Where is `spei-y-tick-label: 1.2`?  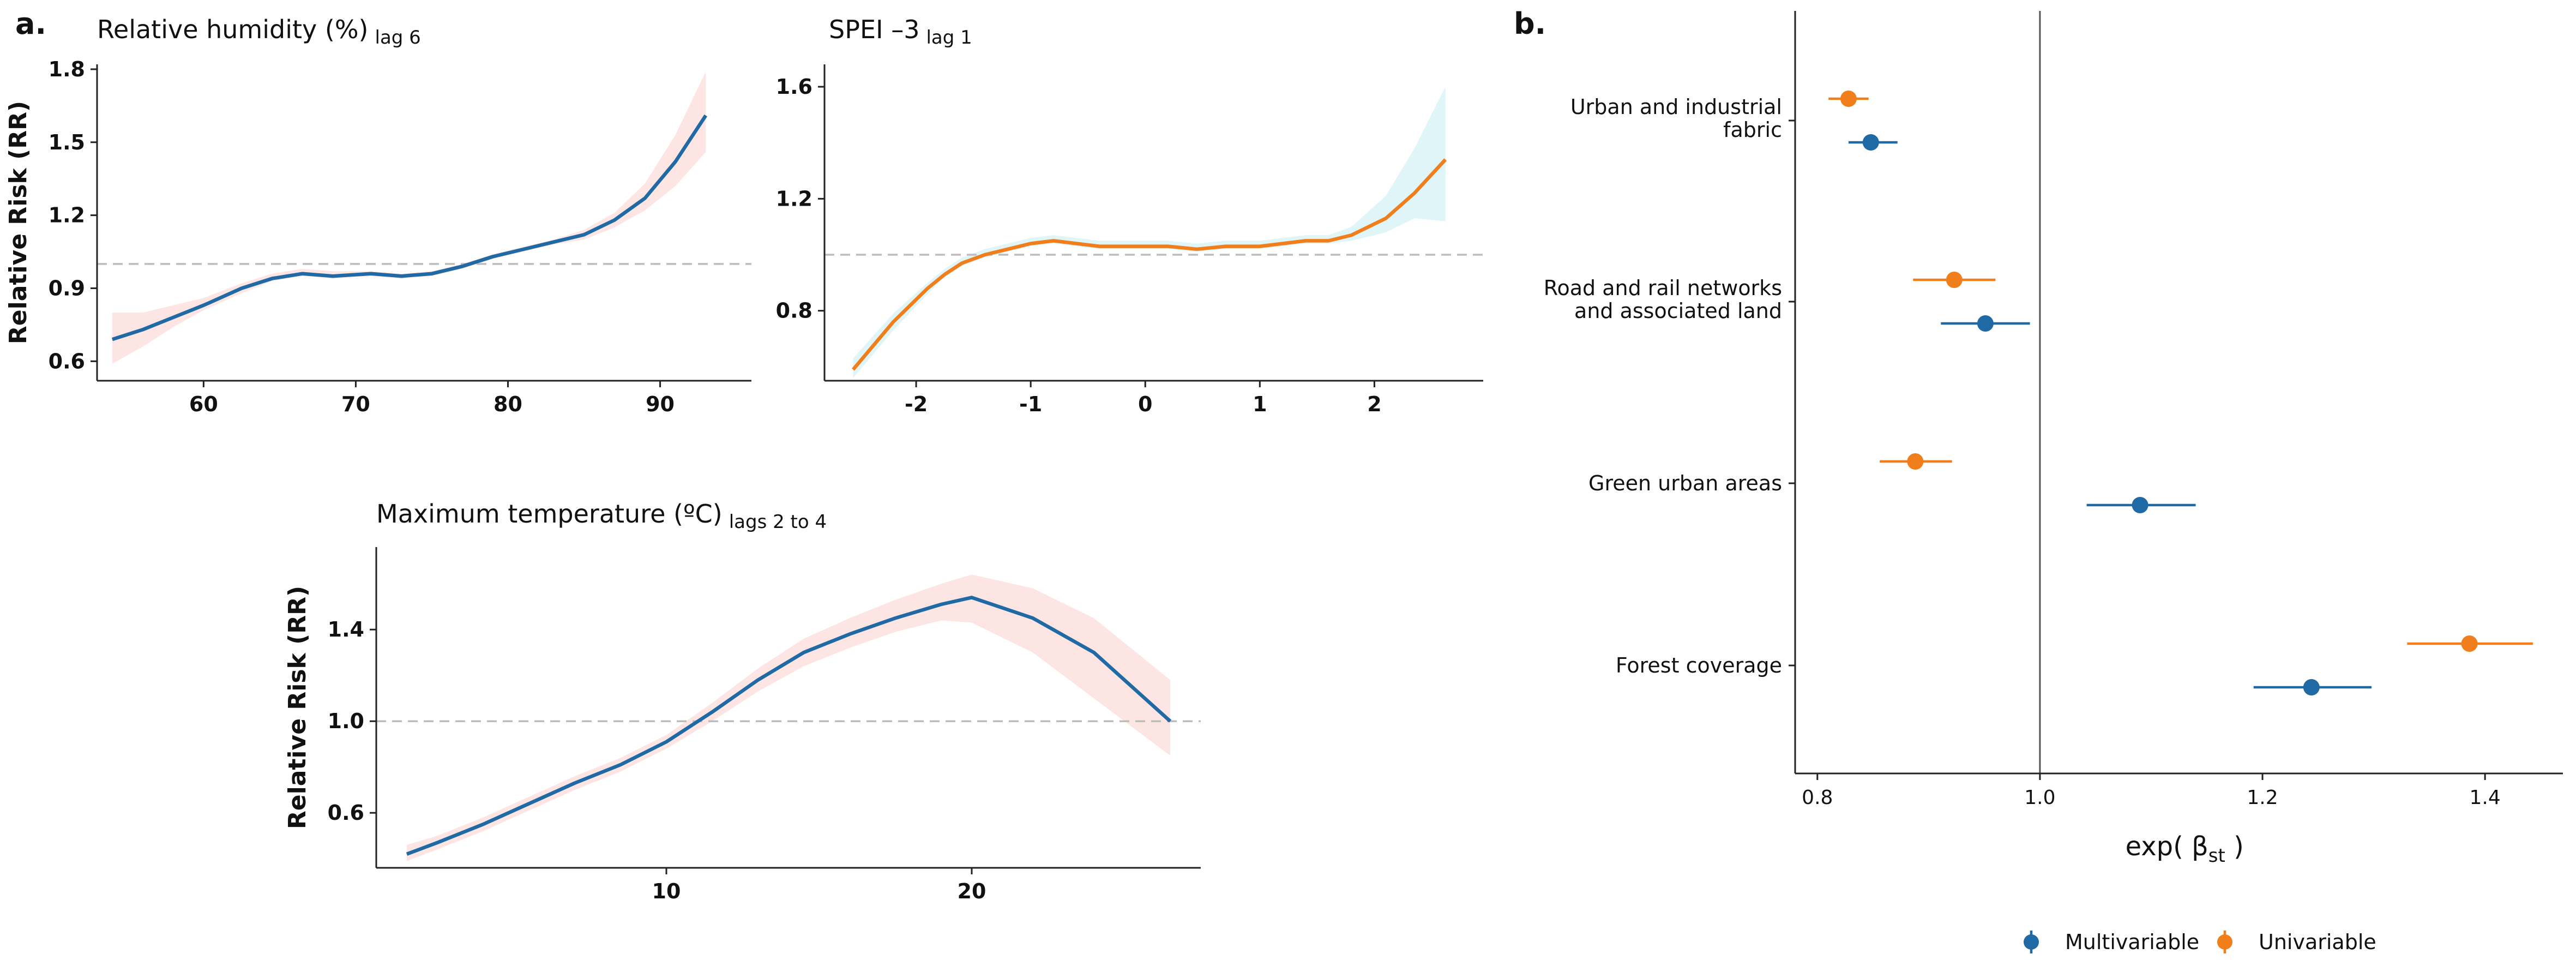 spei-y-tick-label: 1.2 is located at coordinates (794, 199).